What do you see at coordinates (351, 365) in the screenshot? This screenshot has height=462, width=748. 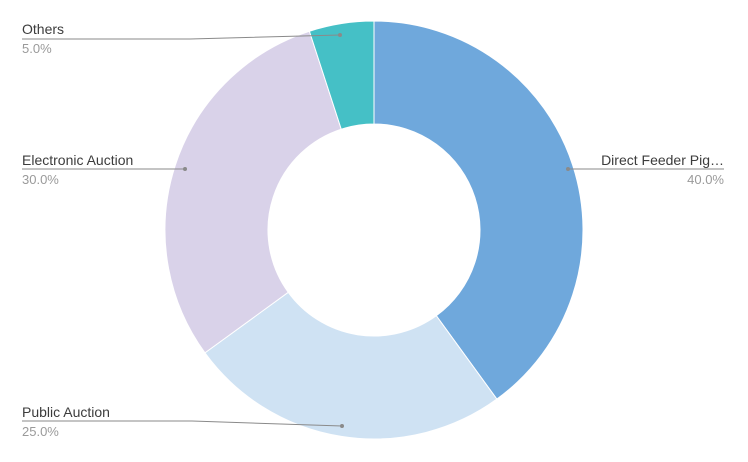 I see `slice-public-auction` at bounding box center [351, 365].